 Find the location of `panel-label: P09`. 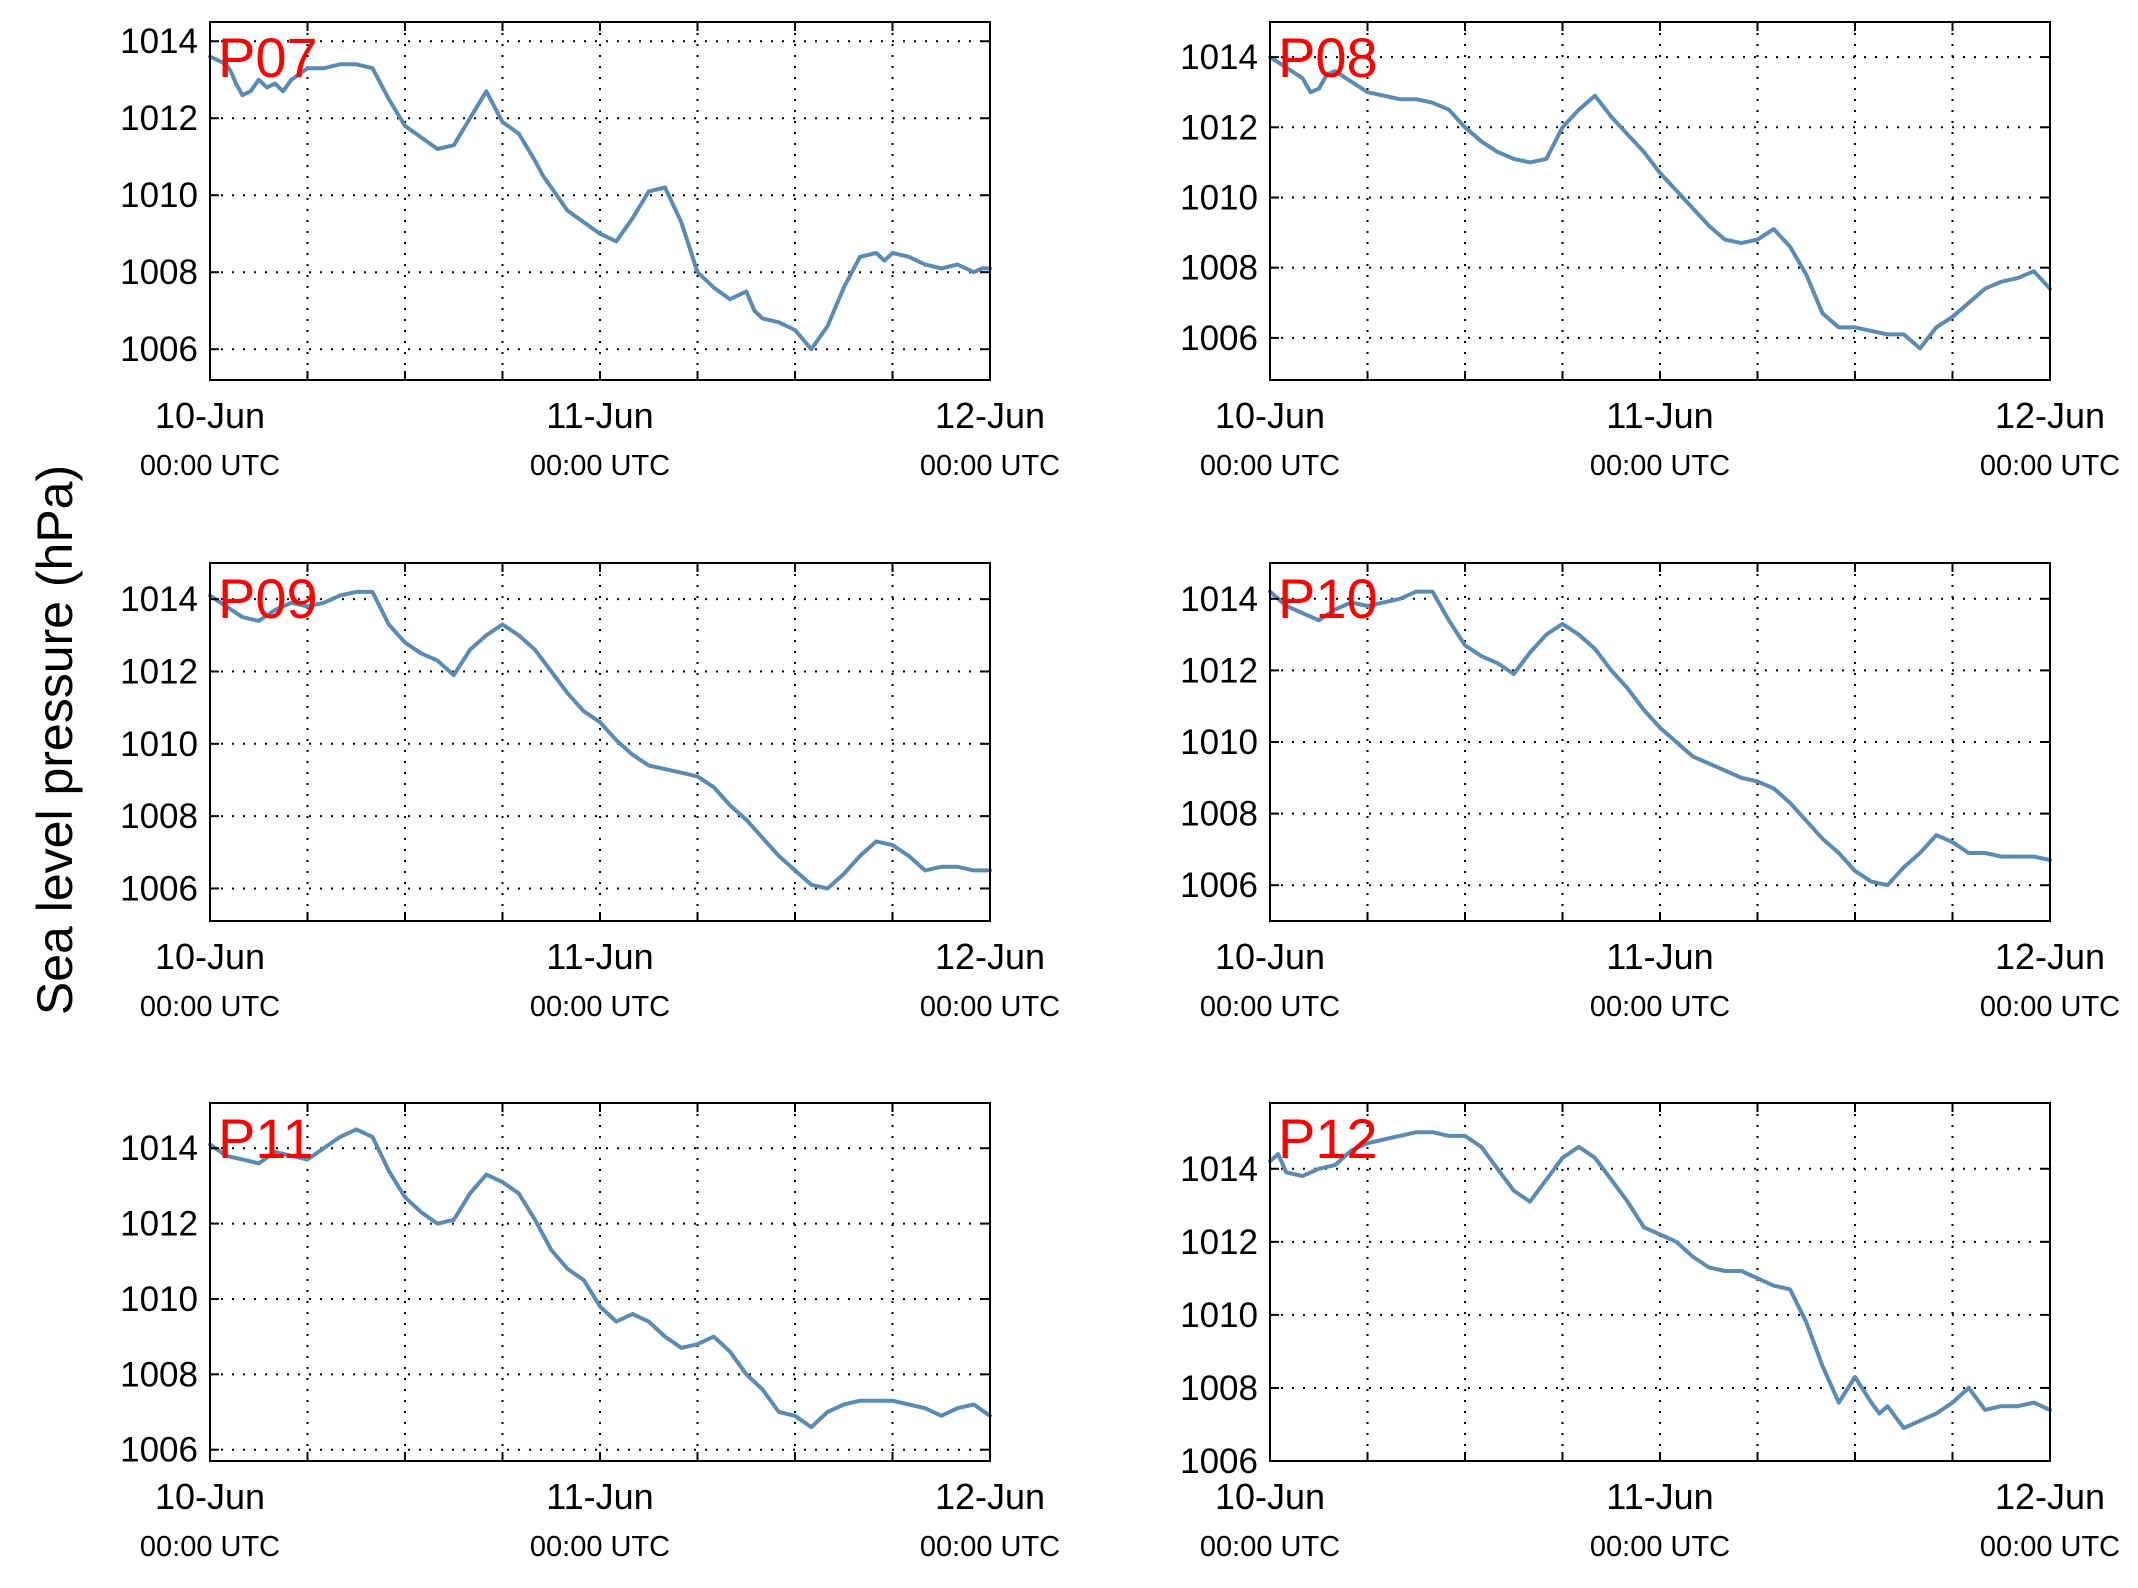

panel-label: P09 is located at coordinates (268, 598).